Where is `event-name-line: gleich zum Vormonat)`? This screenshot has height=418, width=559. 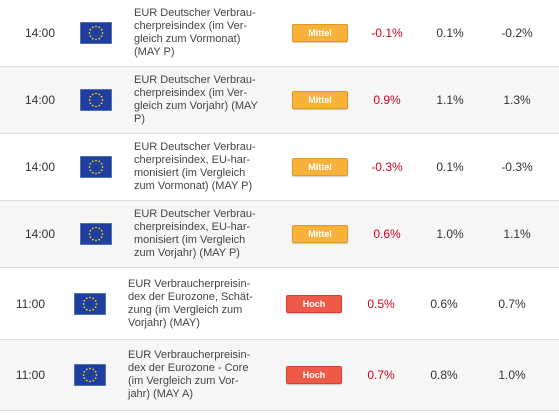 event-name-line: gleich zum Vormonat) is located at coordinates (187, 39).